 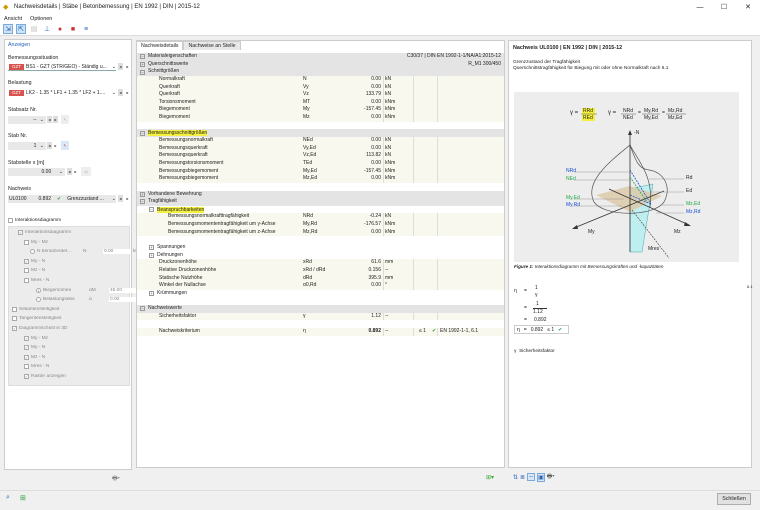 What do you see at coordinates (73, 29) in the screenshot?
I see `result-icon-2: ■` at bounding box center [73, 29].